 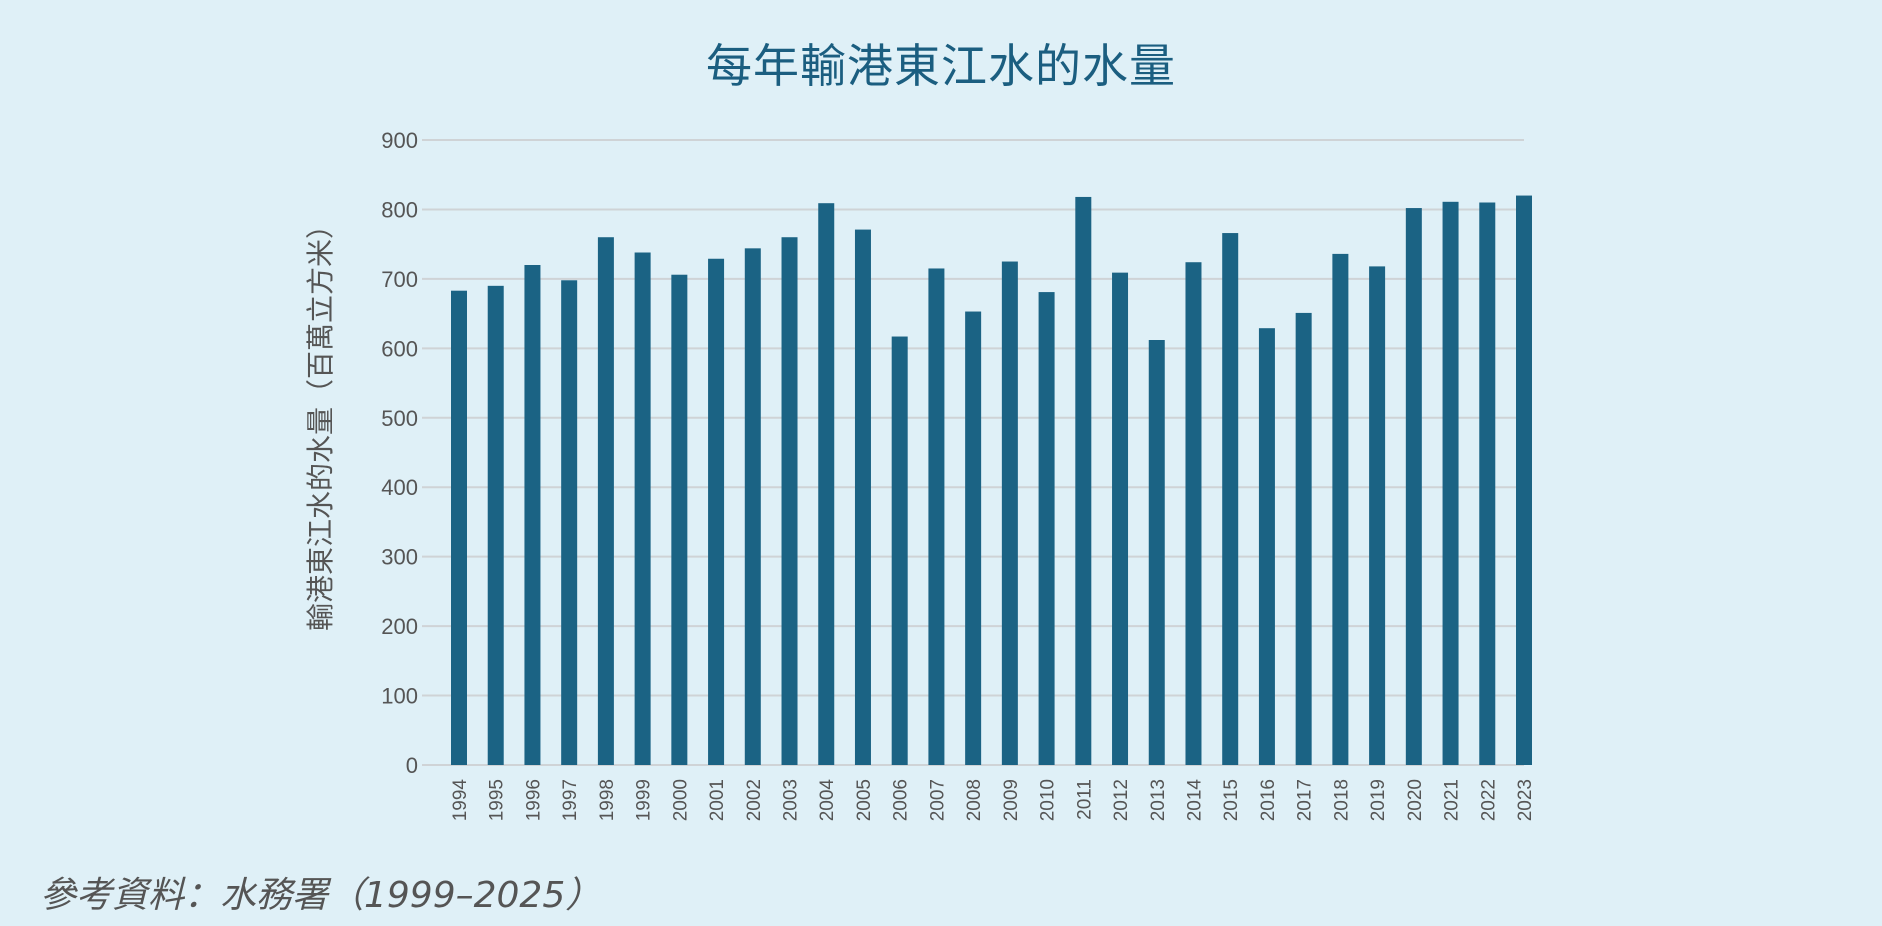 I want to click on y-tick-labels: 0 100 200 300 400 500 600 700 800 900, so click(x=399, y=453).